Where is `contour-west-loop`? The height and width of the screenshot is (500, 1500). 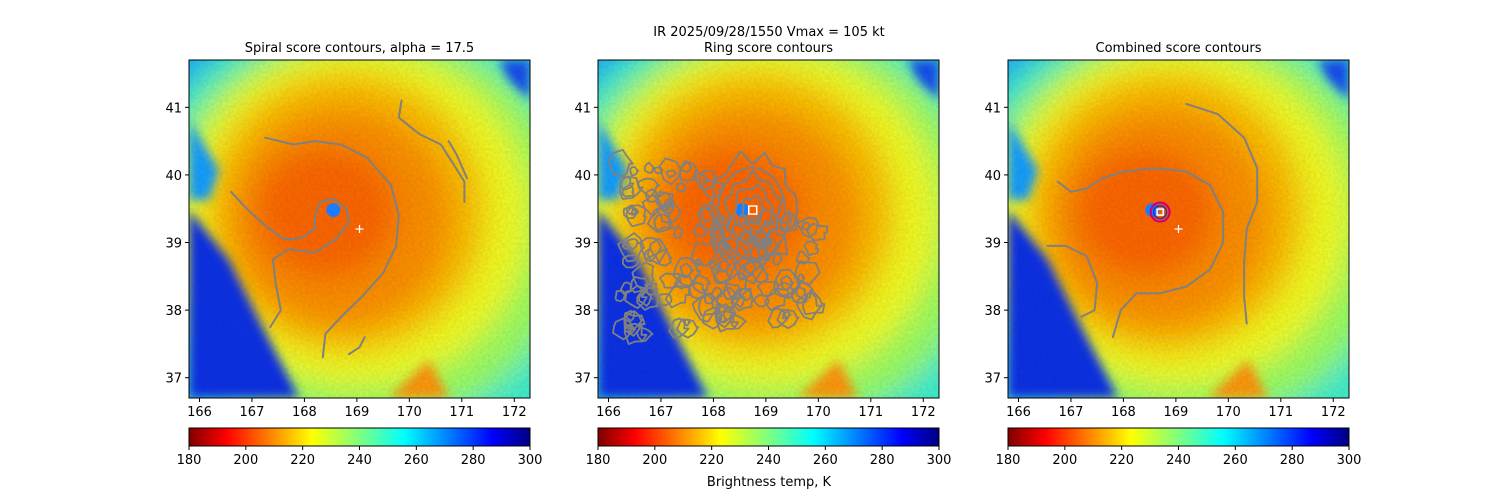
contour-west-loop is located at coordinates (1072, 281).